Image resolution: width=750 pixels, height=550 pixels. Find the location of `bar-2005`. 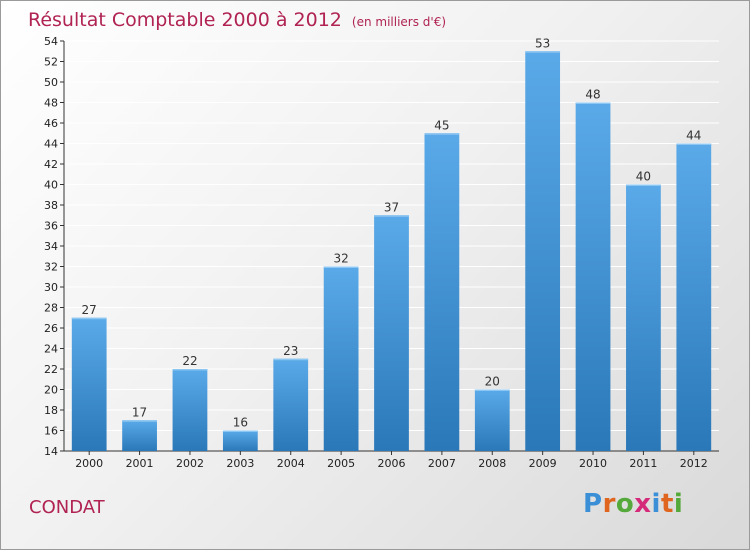

bar-2005 is located at coordinates (341, 358).